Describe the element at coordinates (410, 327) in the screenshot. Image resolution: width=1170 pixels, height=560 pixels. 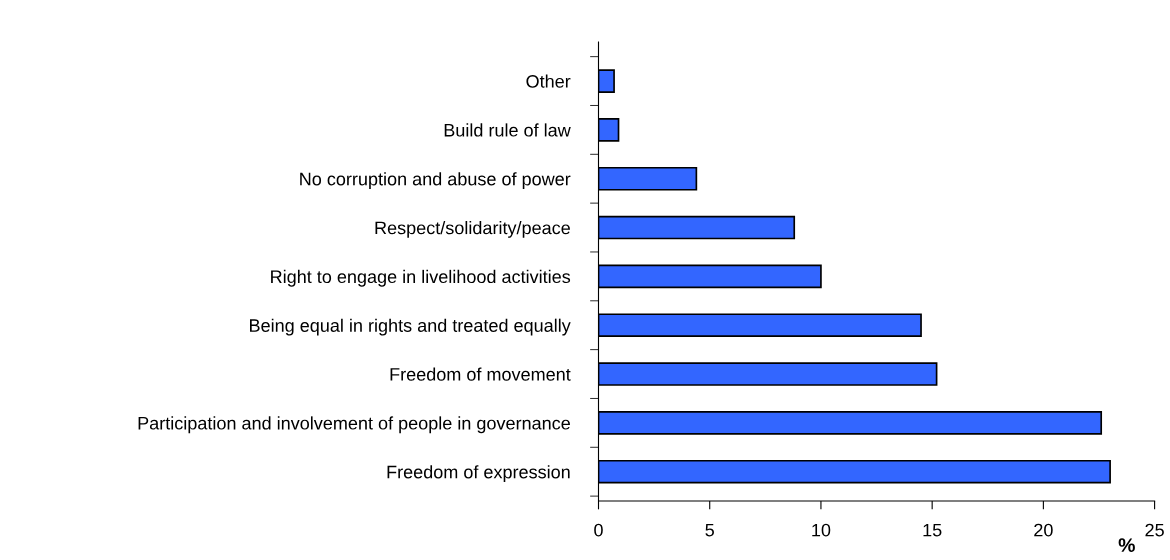
I see `y-tick-label: Being equal in rights and treated equally` at that location.